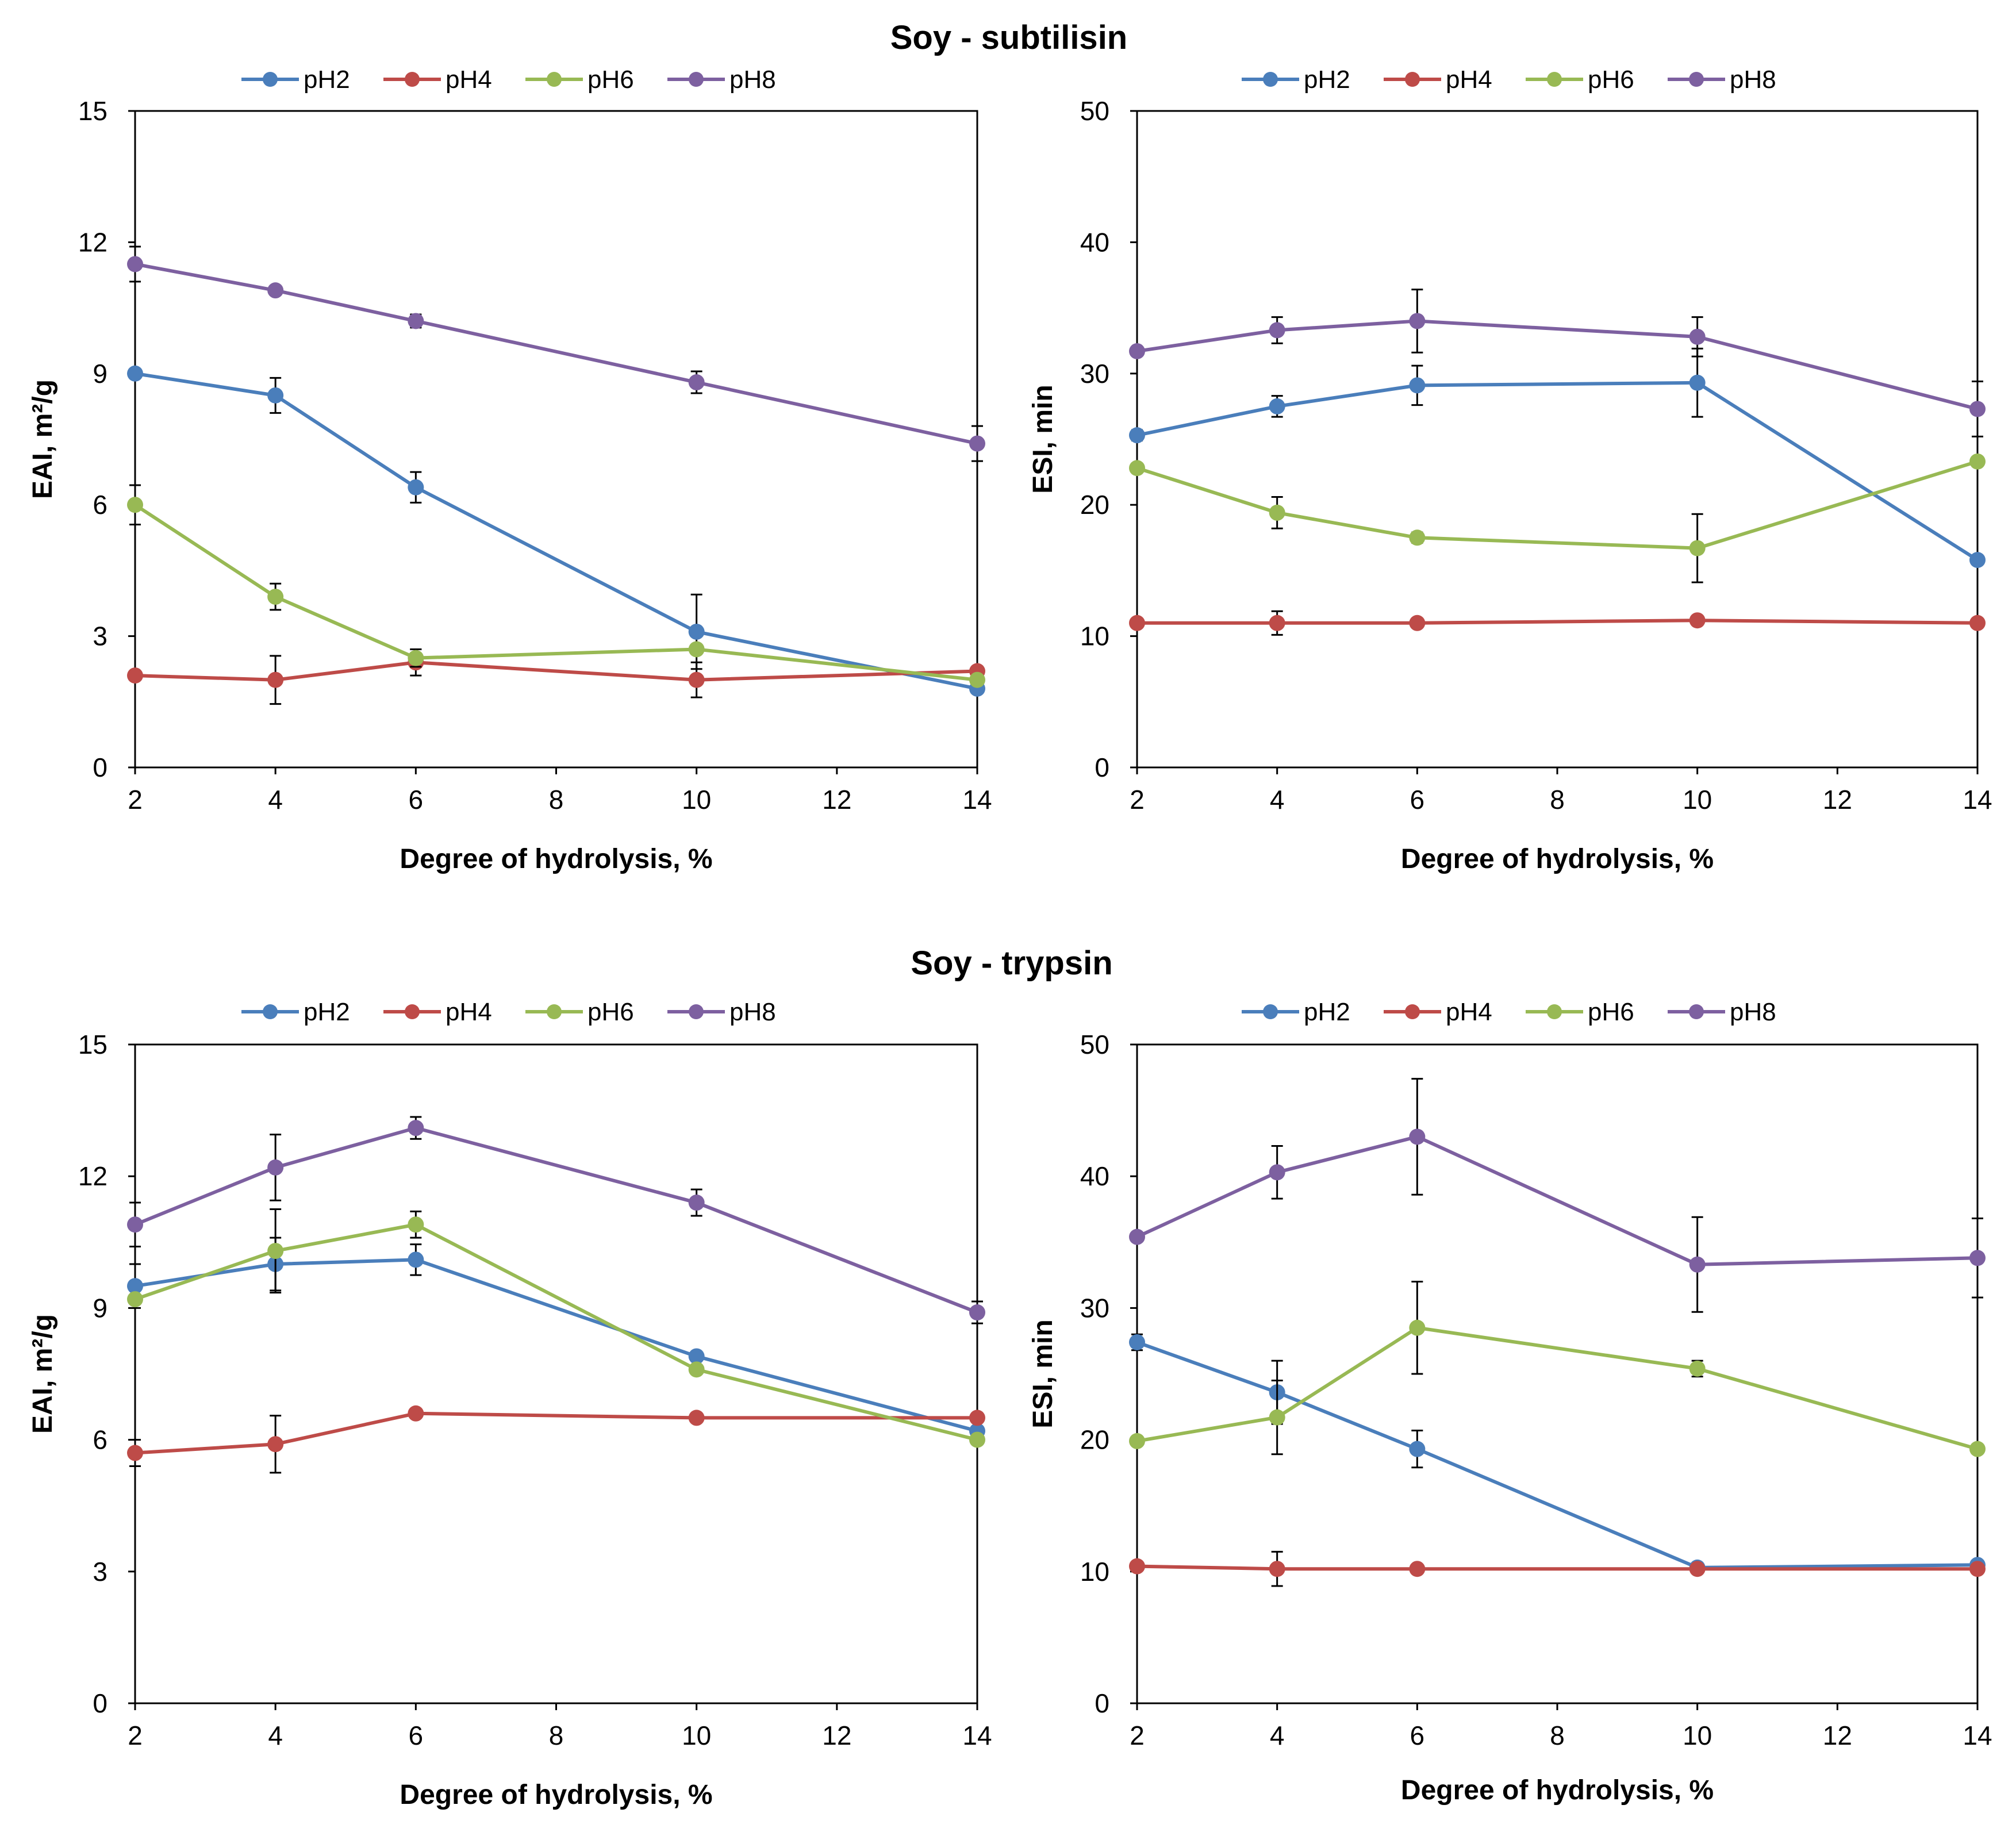 The height and width of the screenshot is (1824, 2016). I want to click on section-title-trypsin: Soy - trypsin, so click(1011, 963).